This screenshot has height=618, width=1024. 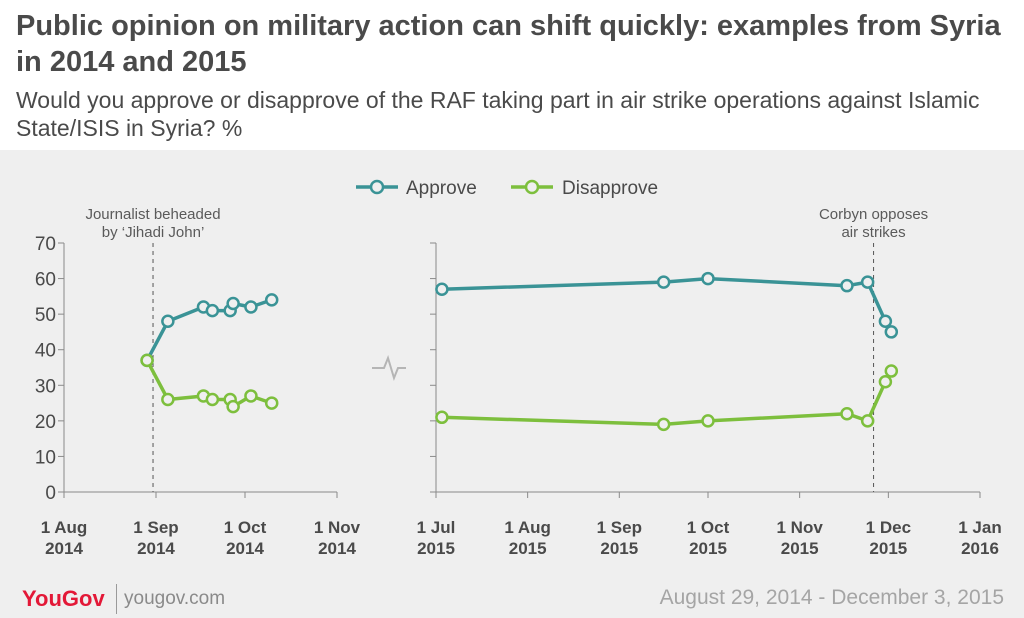 I want to click on y-tick-label-60: 60, so click(x=45, y=280).